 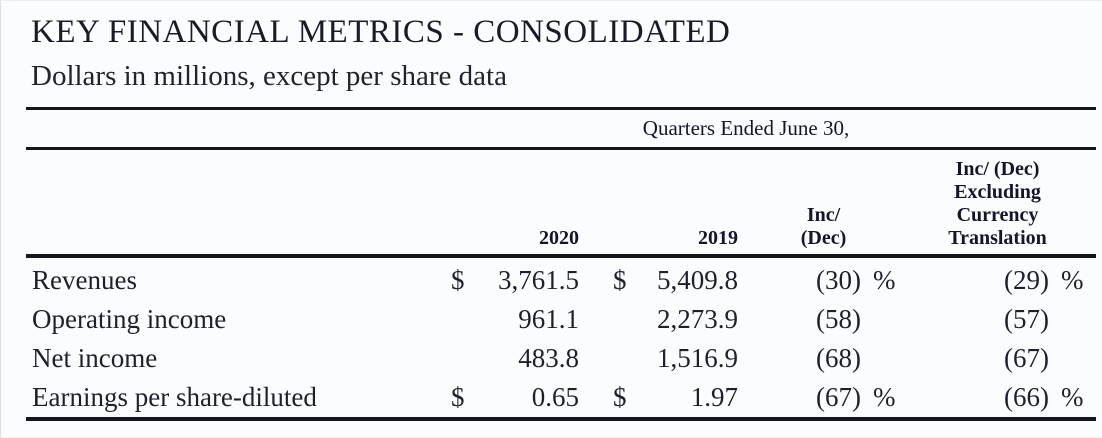 I want to click on value-inc-dec: (67), so click(x=823, y=399).